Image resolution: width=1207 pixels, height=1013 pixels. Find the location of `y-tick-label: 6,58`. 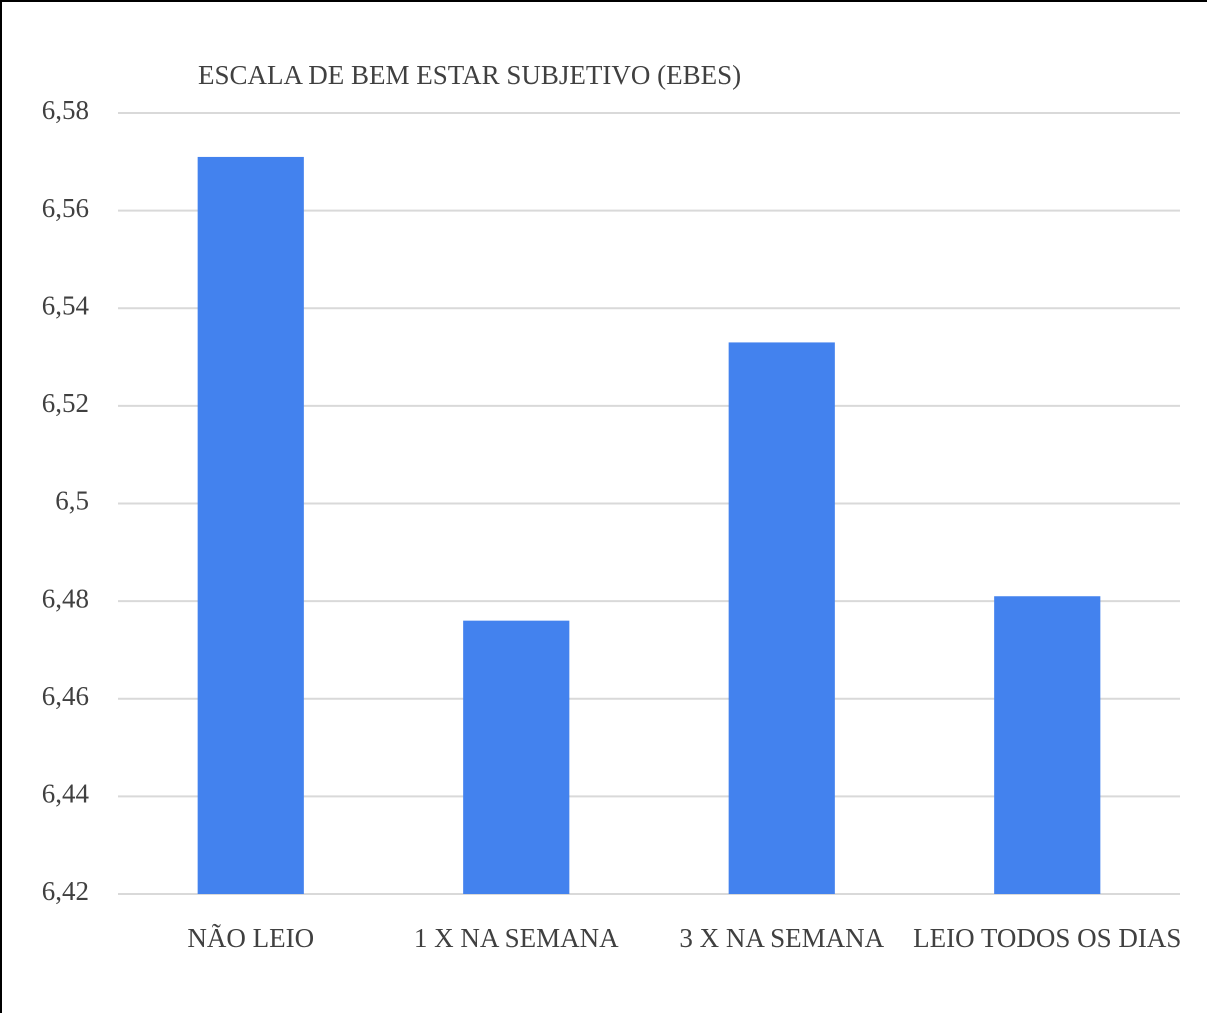

y-tick-label: 6,58 is located at coordinates (65, 110).